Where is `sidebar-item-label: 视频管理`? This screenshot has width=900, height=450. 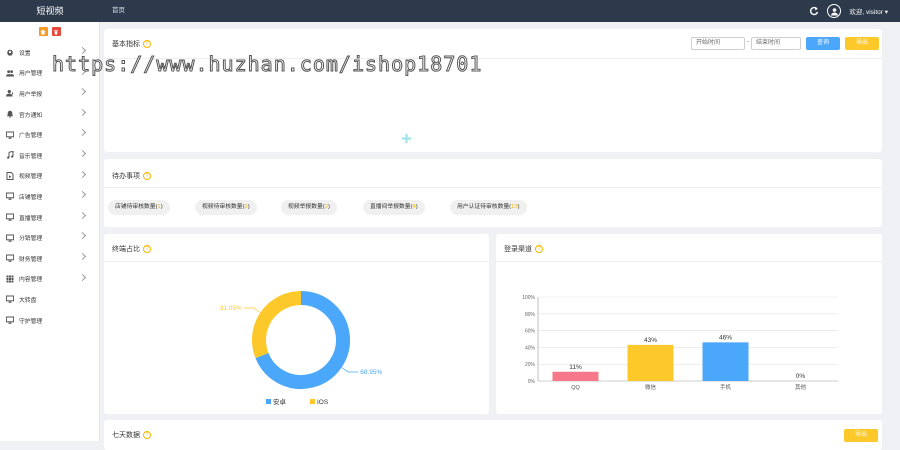 sidebar-item-label: 视频管理 is located at coordinates (31, 177).